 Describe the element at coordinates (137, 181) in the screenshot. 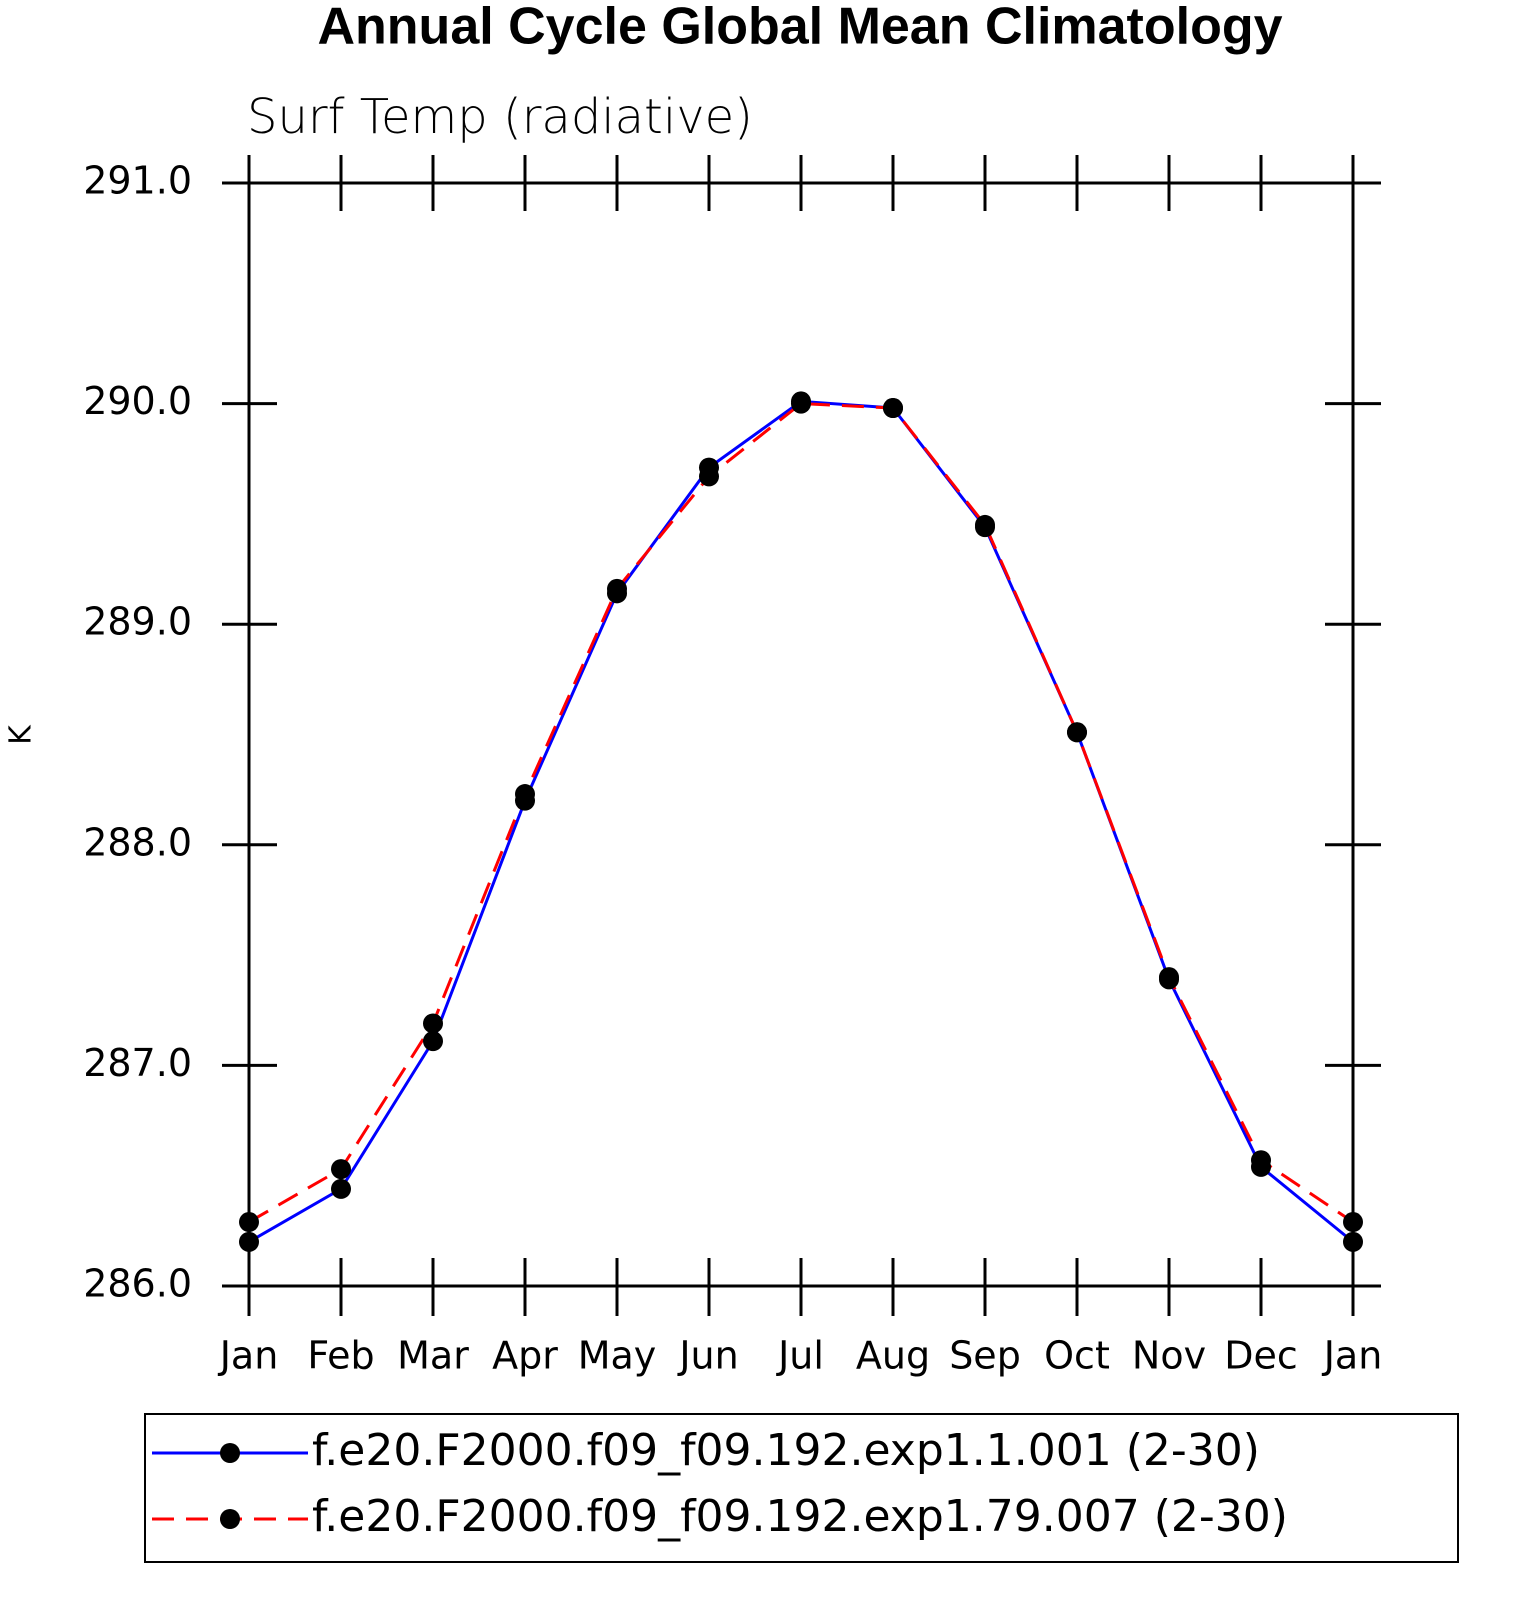

I see `y-tick-label: 291.0` at that location.